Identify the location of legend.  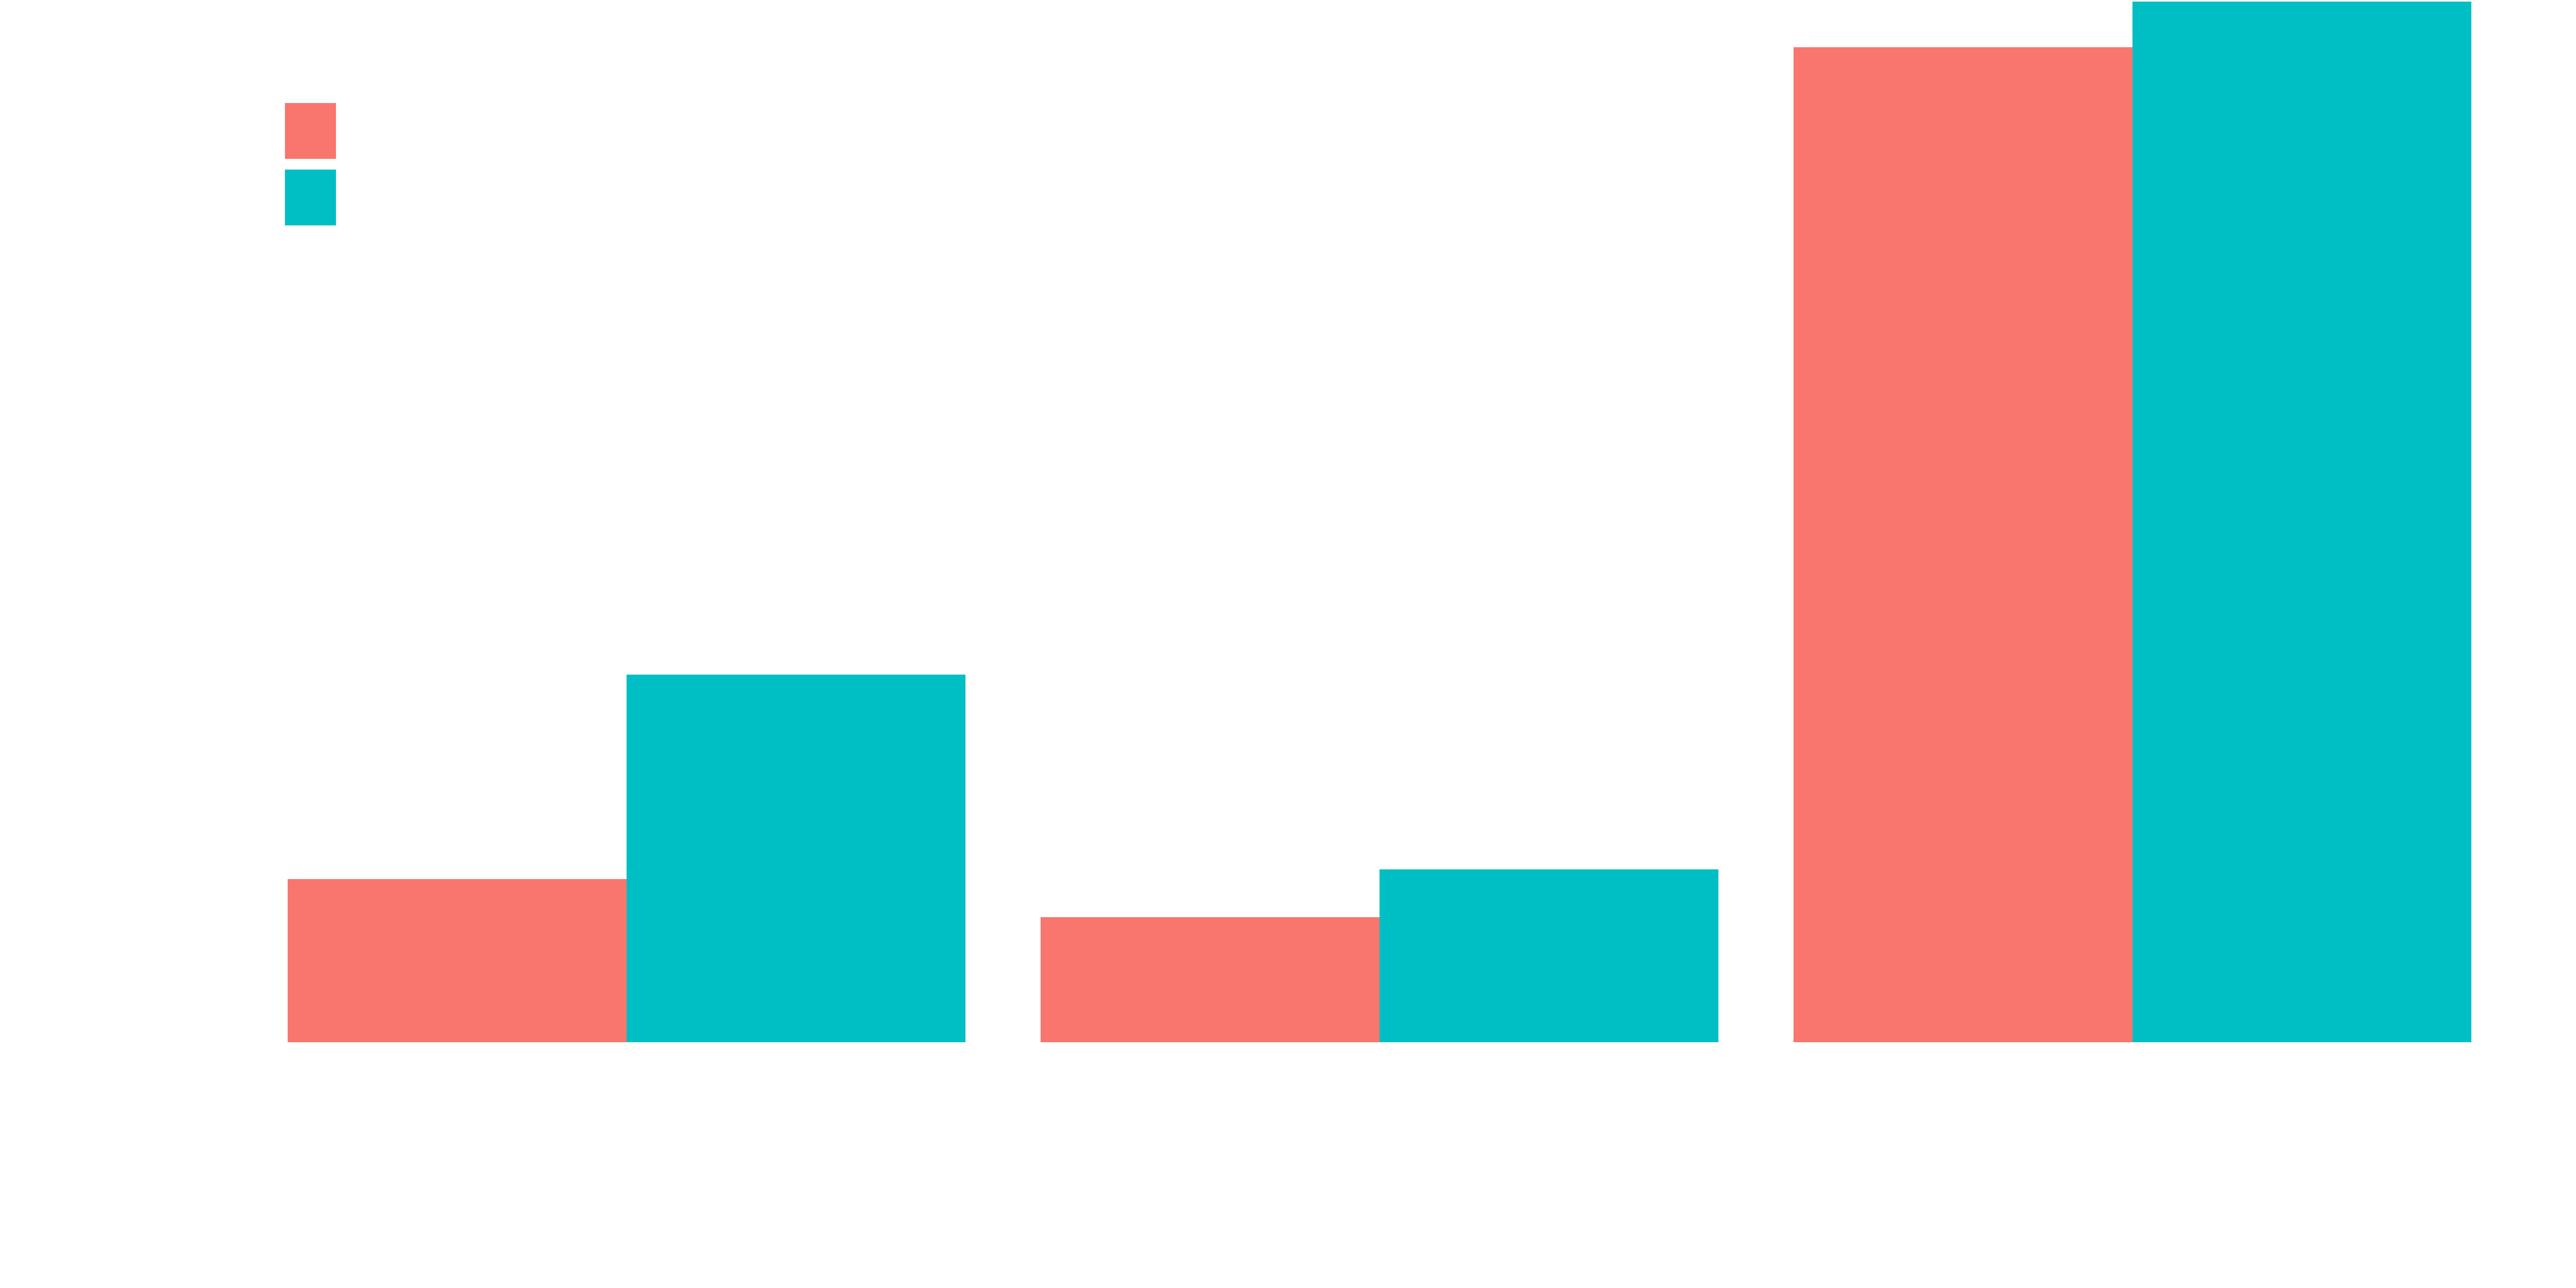
(310, 164).